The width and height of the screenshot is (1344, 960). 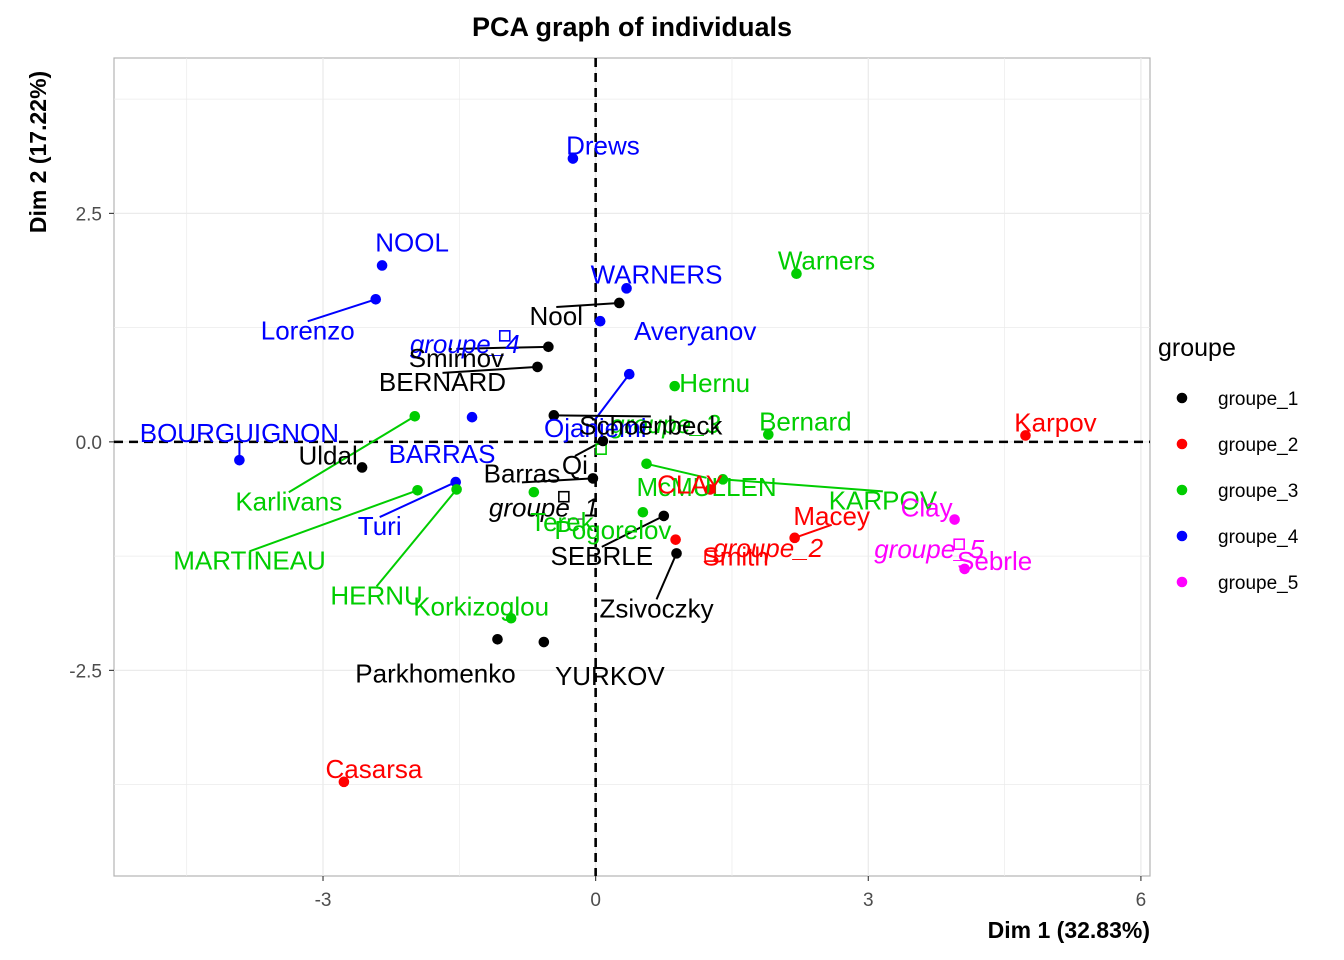 I want to click on point-label: Clay, so click(x=927, y=508).